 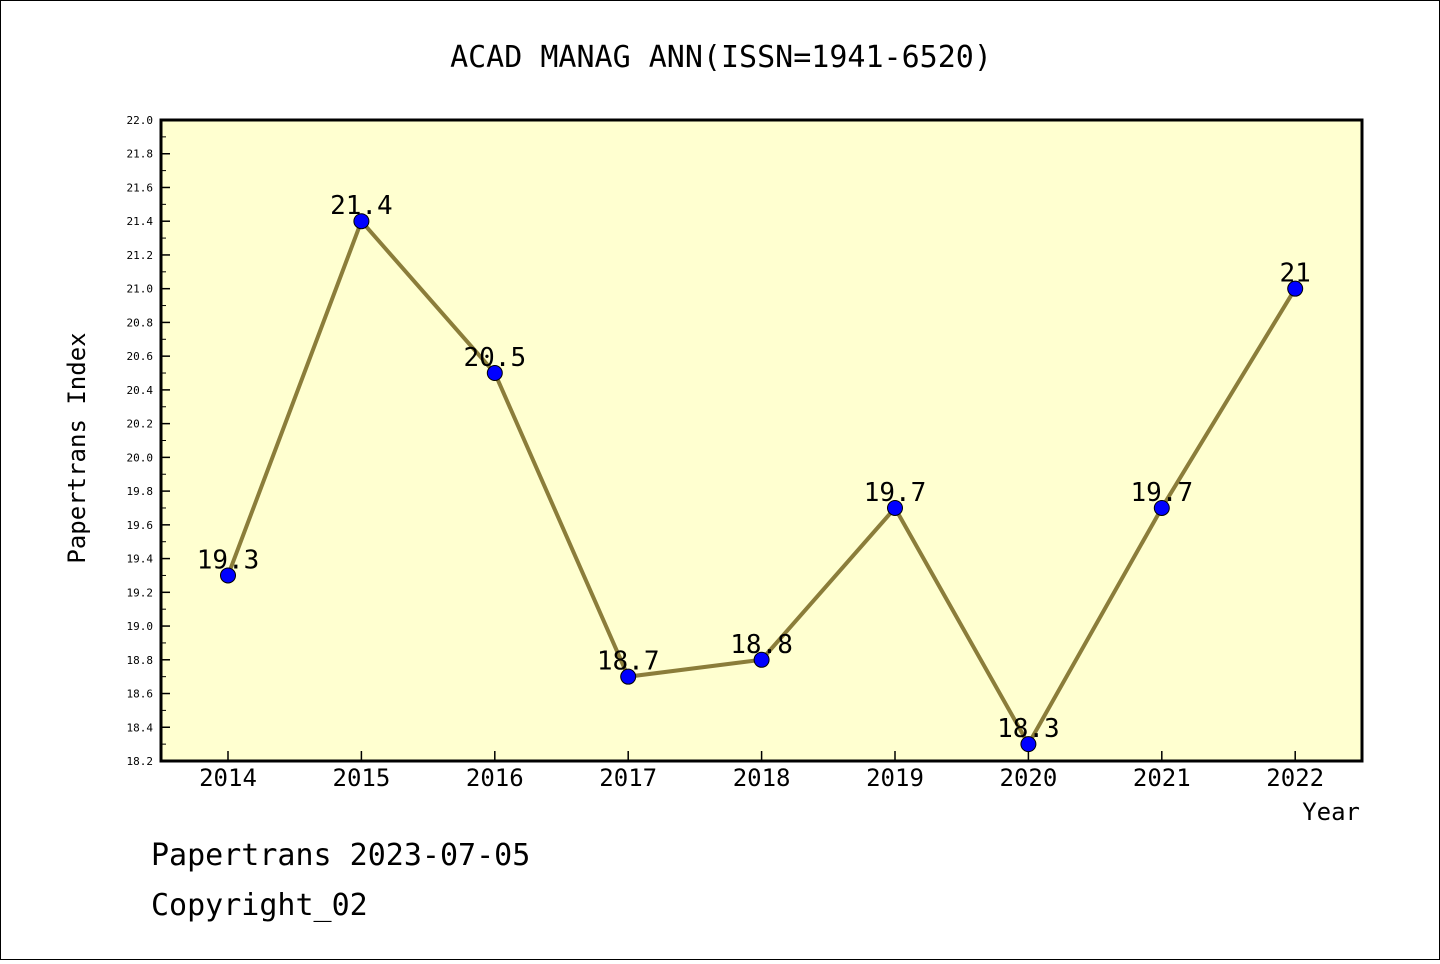 I want to click on x-axis-title: Year, so click(x=1331, y=812).